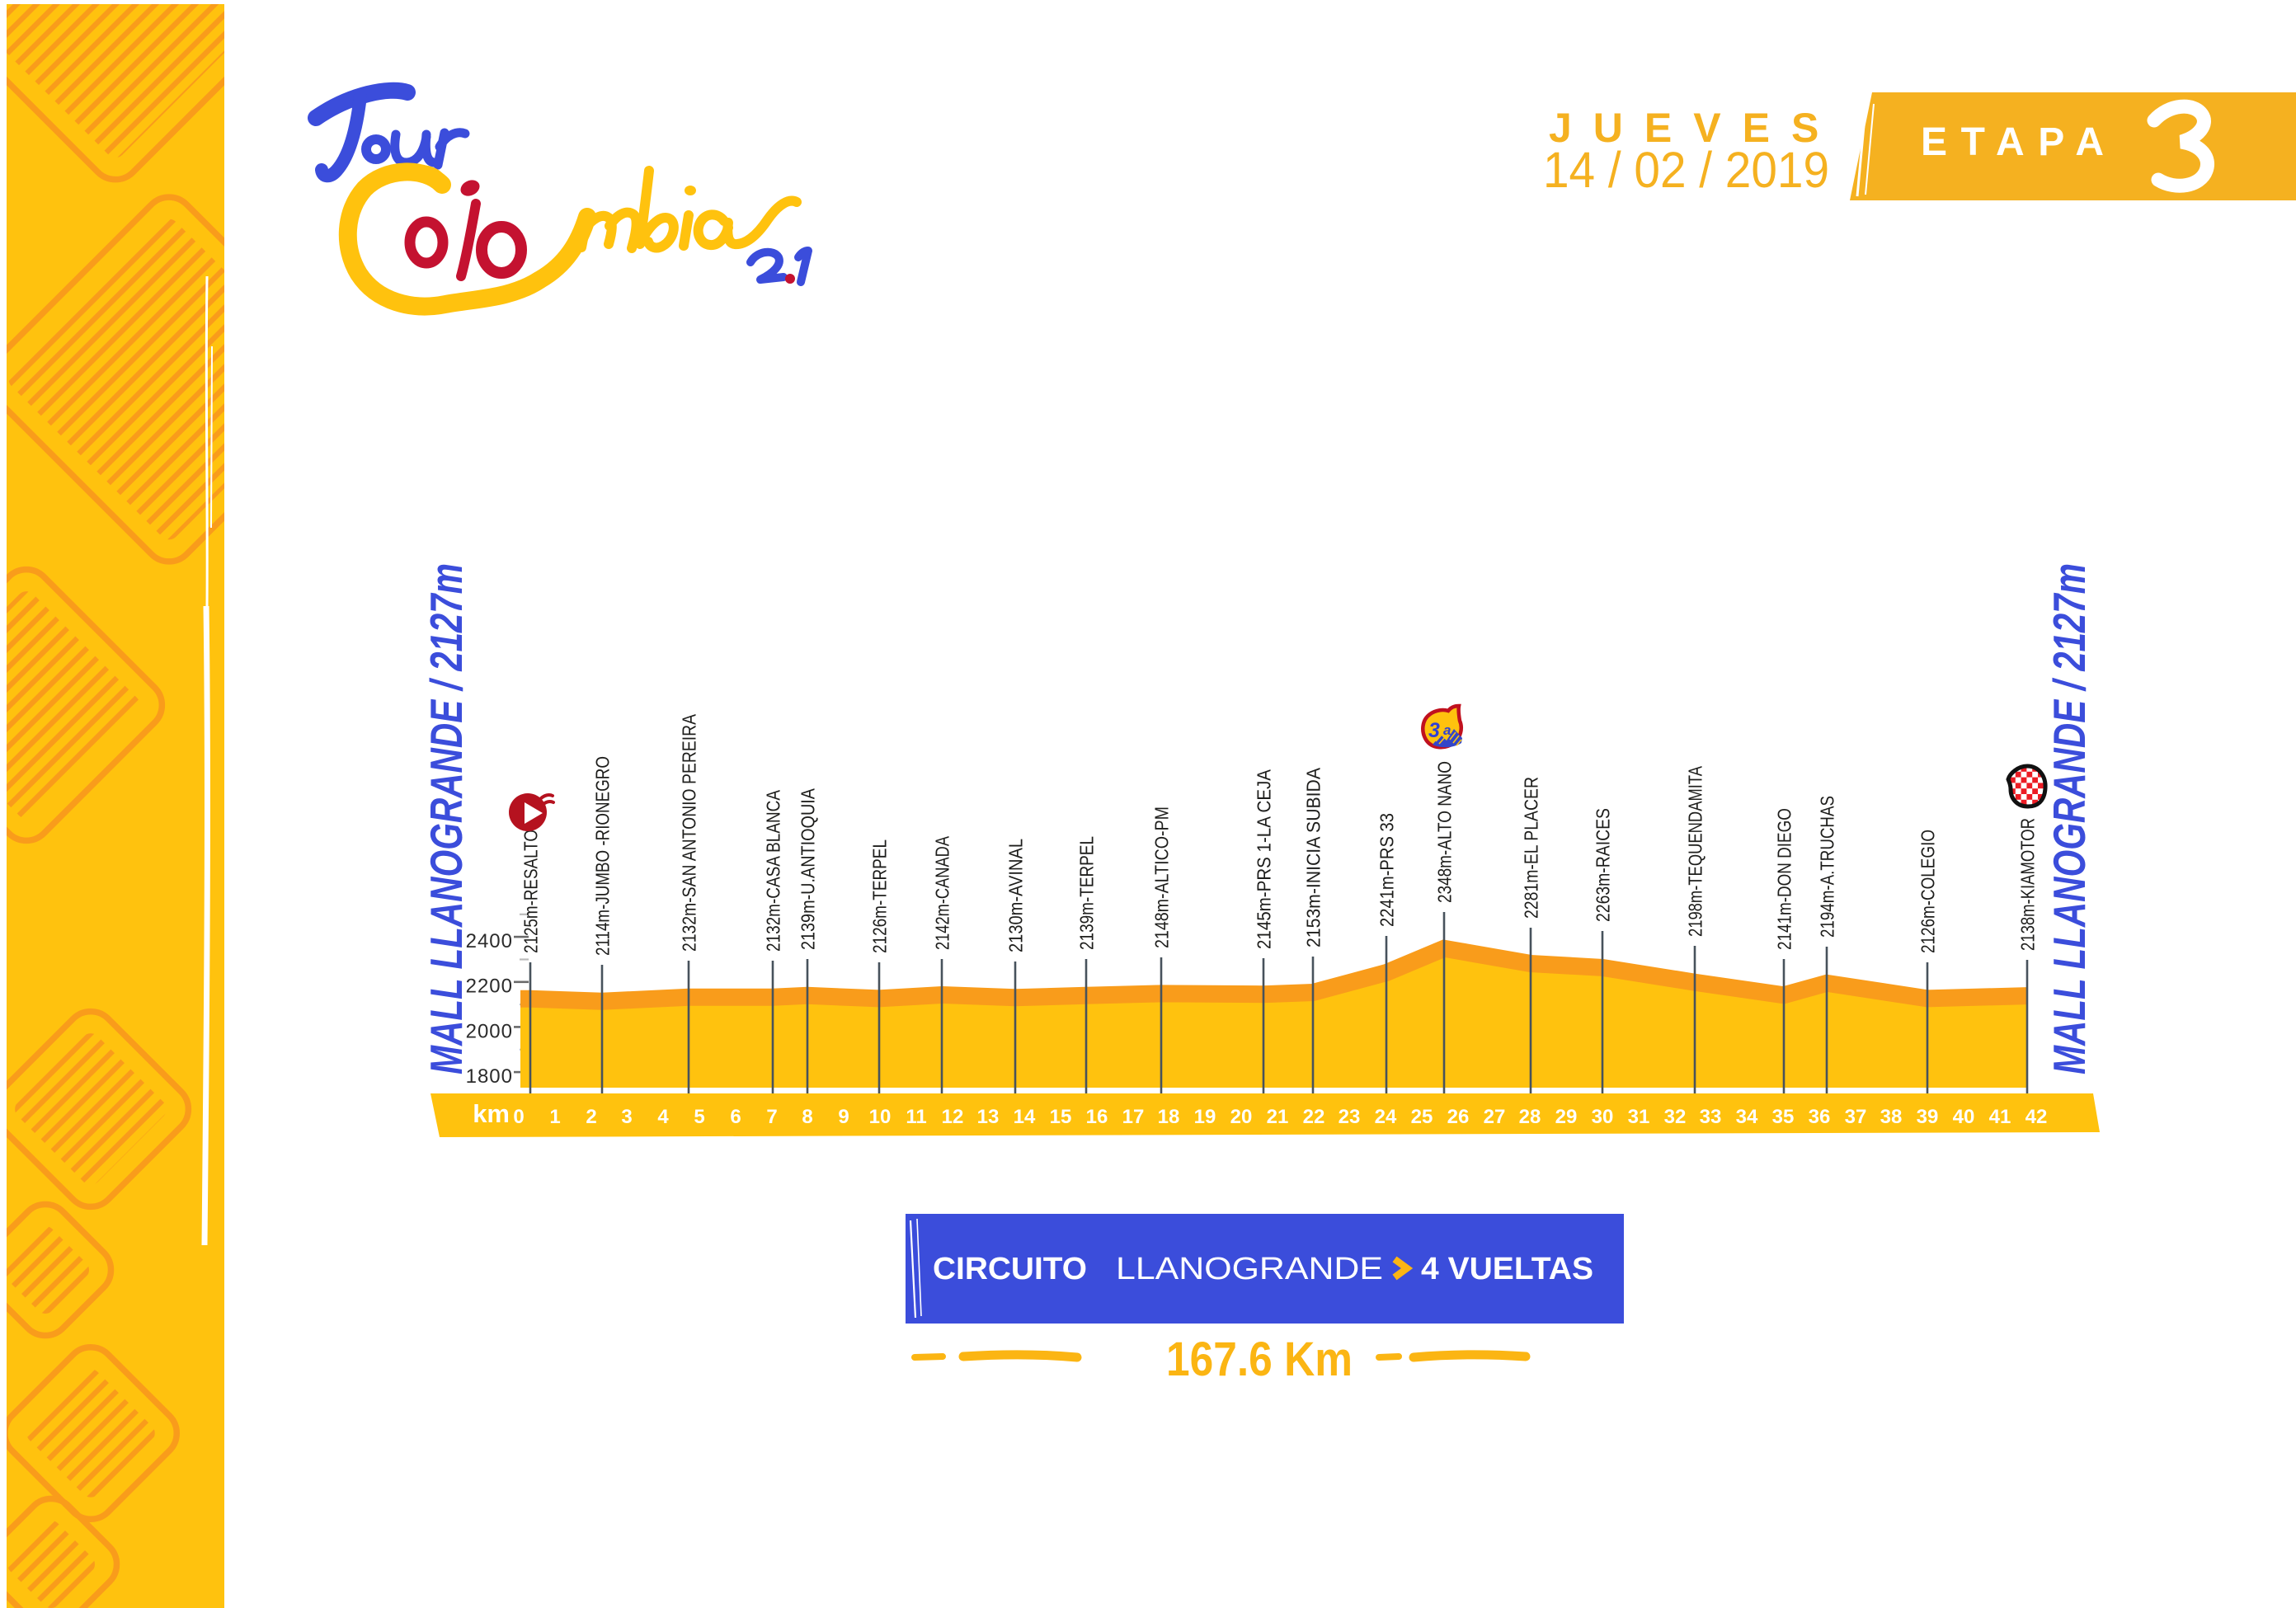 Image resolution: width=2296 pixels, height=1608 pixels. Describe the element at coordinates (1350, 1117) in the screenshot. I see `svg-text: 23` at that location.